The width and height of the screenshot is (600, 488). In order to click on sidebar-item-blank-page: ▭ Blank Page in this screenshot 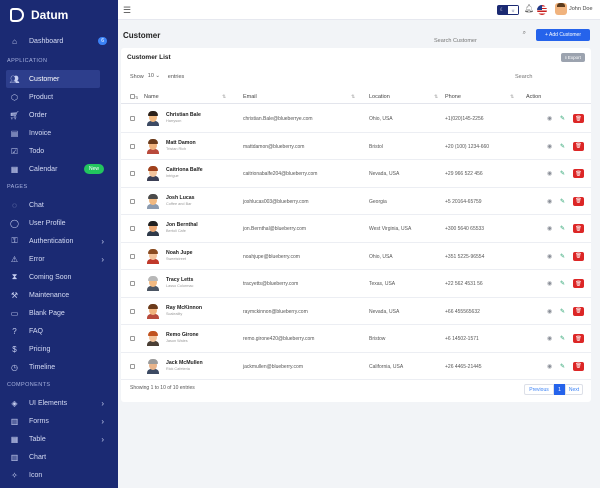, I will do `click(59, 313)`.